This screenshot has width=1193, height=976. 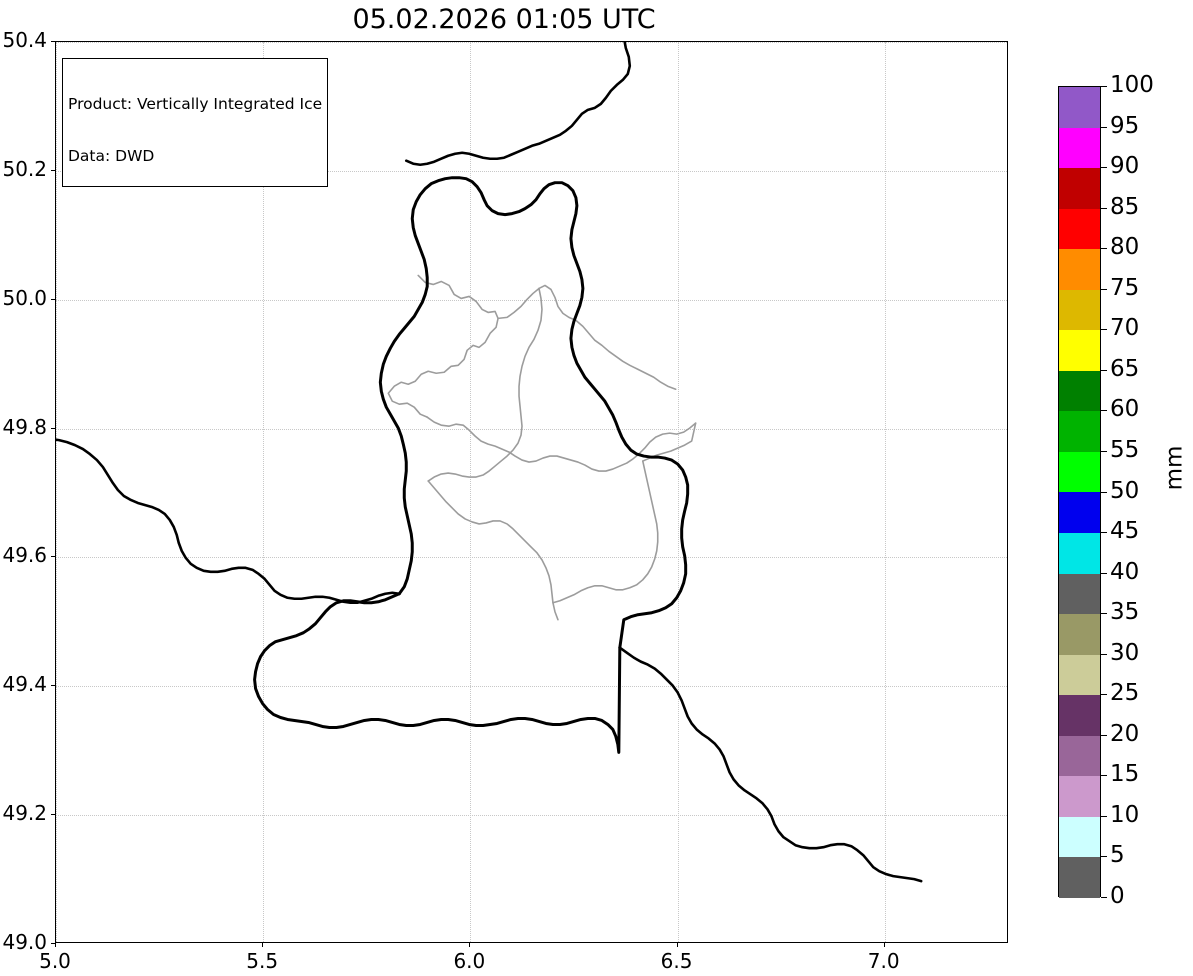 What do you see at coordinates (1125, 814) in the screenshot?
I see `colorbar-tick-label: 10` at bounding box center [1125, 814].